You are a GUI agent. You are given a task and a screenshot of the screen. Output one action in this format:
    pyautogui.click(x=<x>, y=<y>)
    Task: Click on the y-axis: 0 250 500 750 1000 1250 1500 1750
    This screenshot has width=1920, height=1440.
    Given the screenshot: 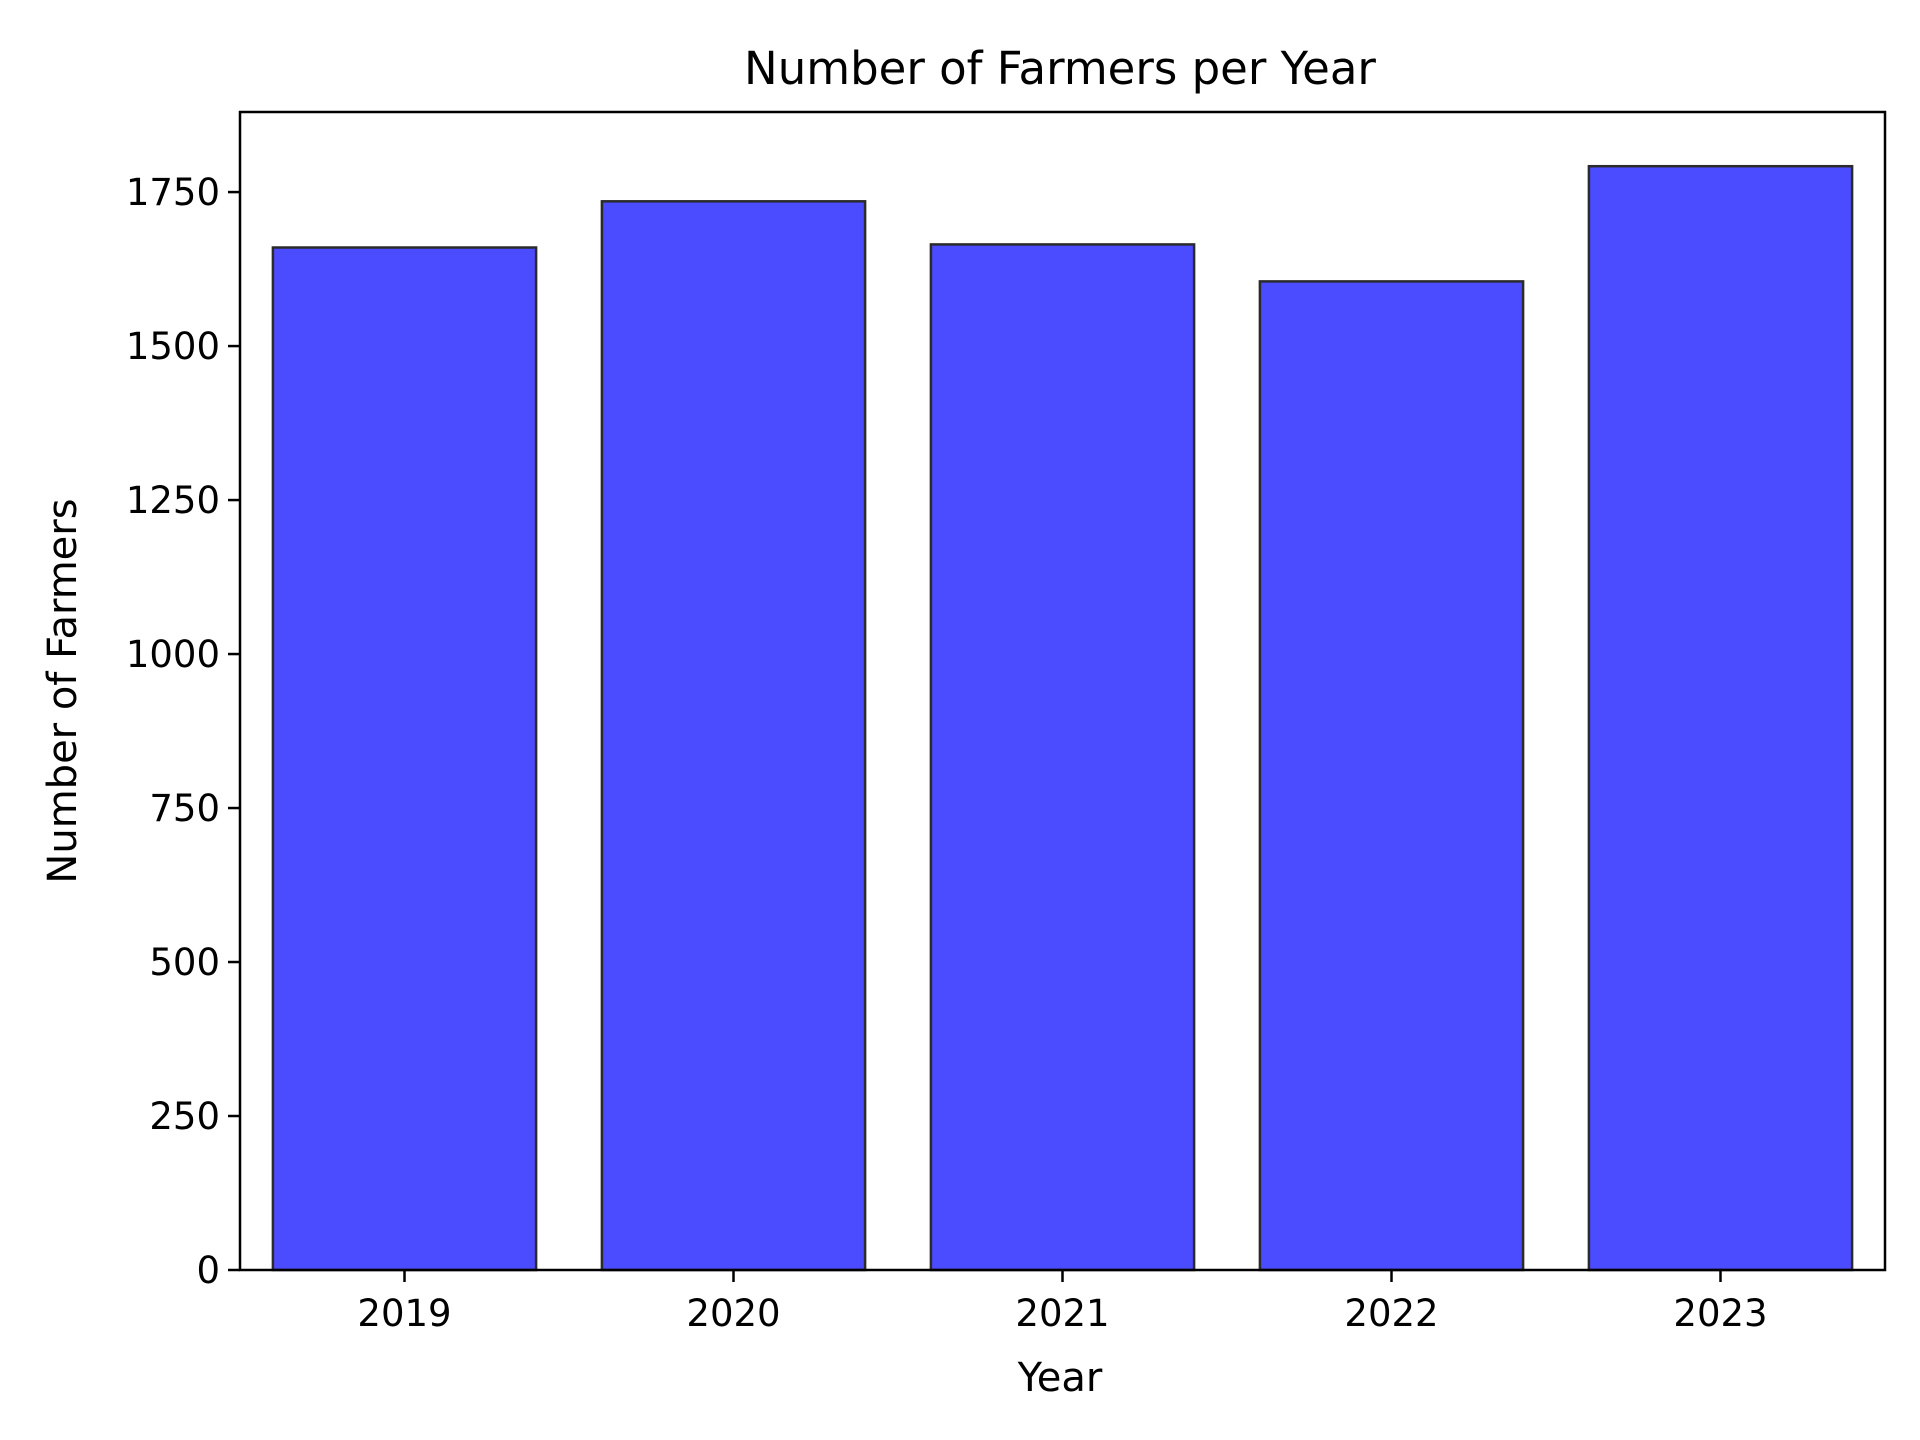 What is the action you would take?
    pyautogui.click(x=183, y=731)
    